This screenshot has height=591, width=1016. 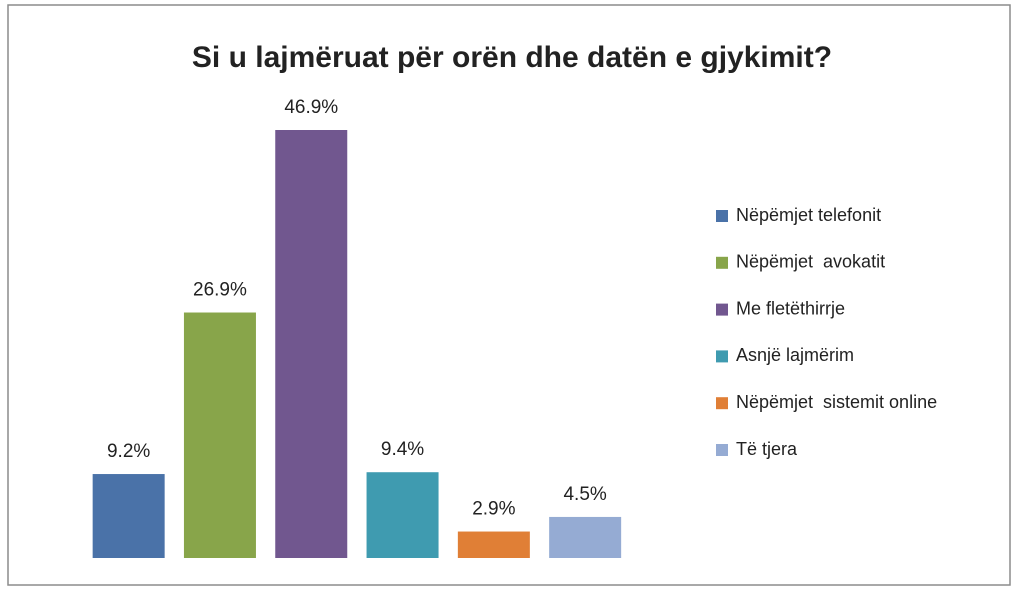 I want to click on legend-label: Të tjera, so click(x=767, y=449).